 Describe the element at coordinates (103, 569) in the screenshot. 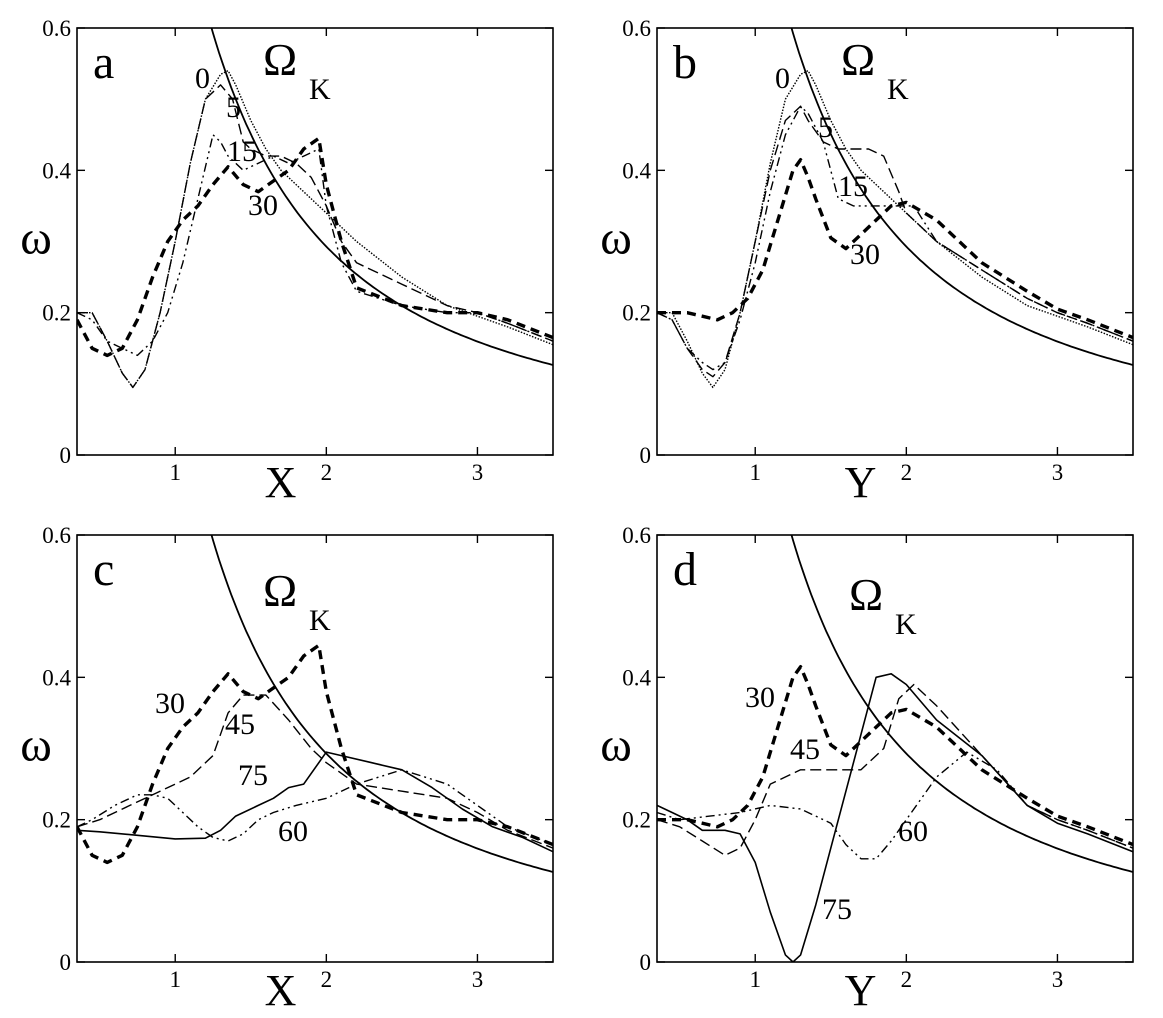

I see `panel-letter: c` at that location.